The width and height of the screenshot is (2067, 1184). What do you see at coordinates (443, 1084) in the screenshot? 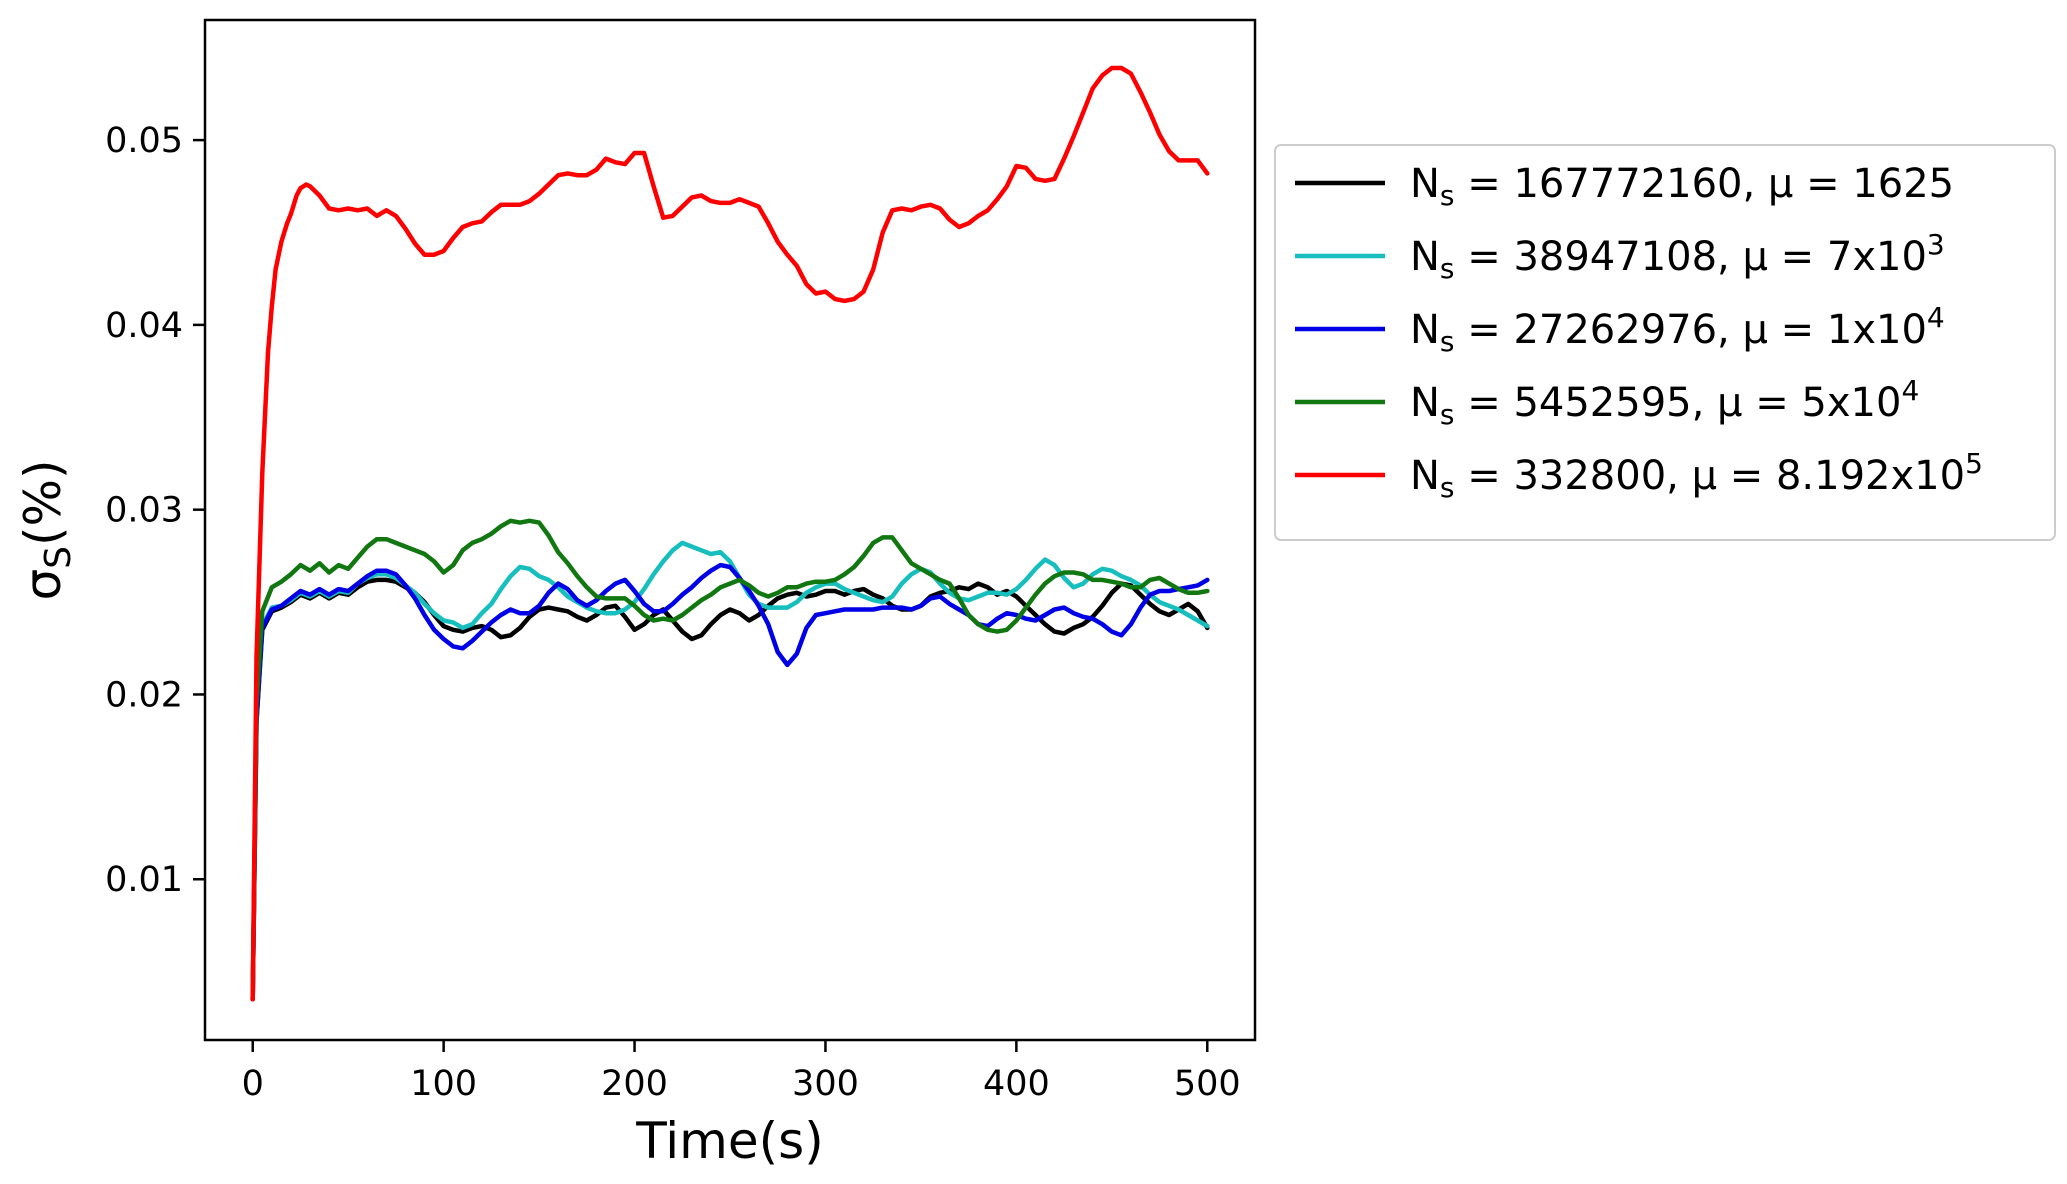
I see `x-tick-label: 100` at bounding box center [443, 1084].